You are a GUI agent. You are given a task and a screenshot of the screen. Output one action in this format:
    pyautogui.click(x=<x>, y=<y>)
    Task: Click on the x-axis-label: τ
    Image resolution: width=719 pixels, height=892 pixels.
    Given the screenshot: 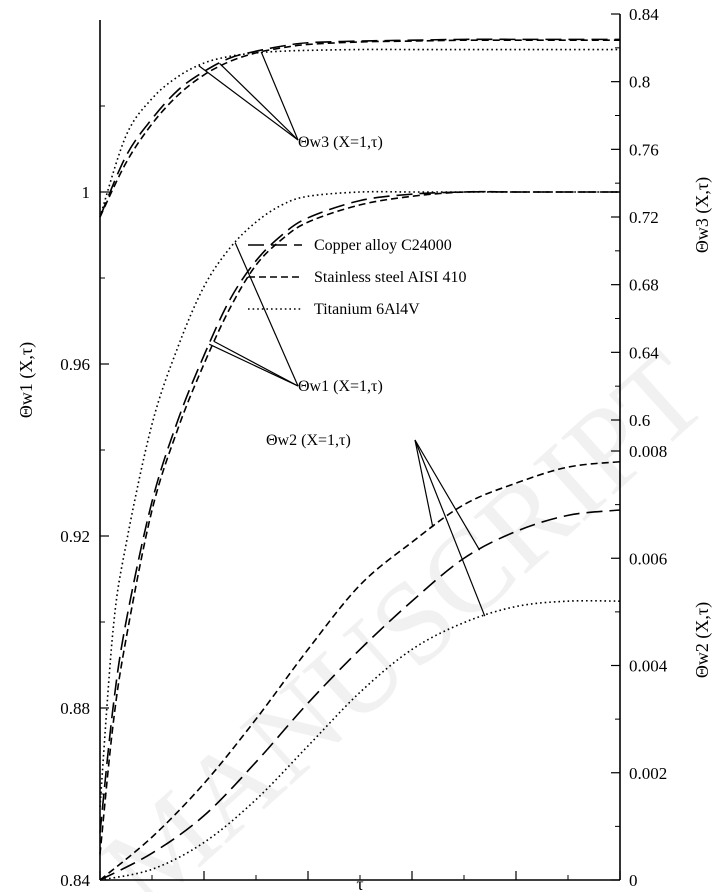 What is the action you would take?
    pyautogui.click(x=359, y=883)
    